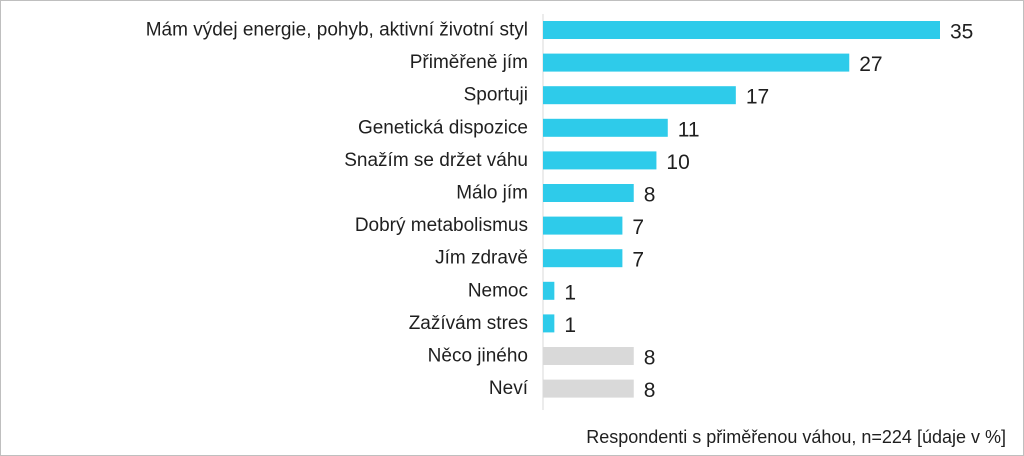 The width and height of the screenshot is (1024, 456). I want to click on category-label: Neví, so click(509, 388).